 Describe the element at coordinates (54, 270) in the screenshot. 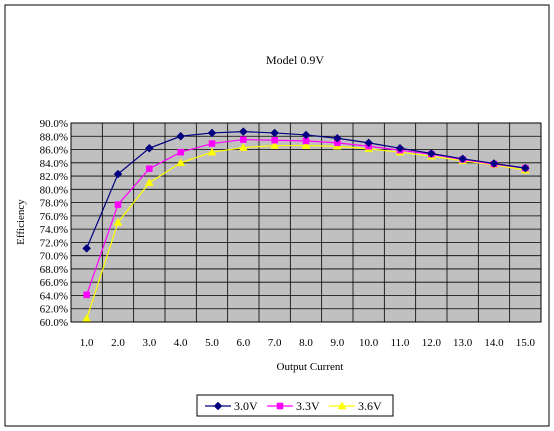

I see `y-tick-label: 68.0%` at that location.